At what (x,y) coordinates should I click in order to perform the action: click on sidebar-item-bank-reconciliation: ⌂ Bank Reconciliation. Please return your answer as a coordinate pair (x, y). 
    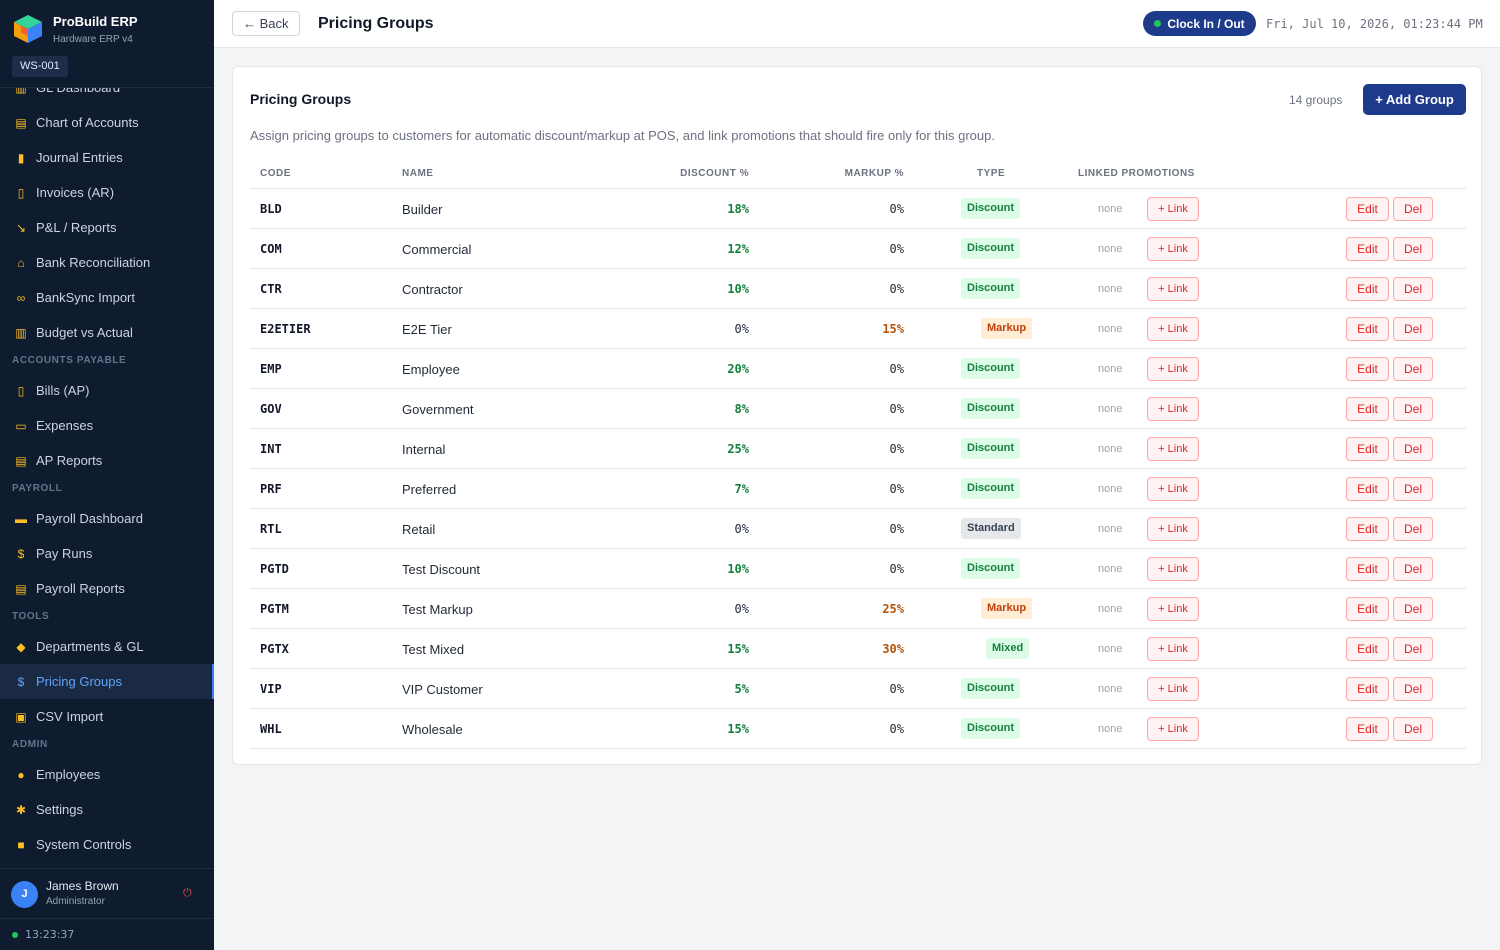
    Looking at the image, I should click on (107, 262).